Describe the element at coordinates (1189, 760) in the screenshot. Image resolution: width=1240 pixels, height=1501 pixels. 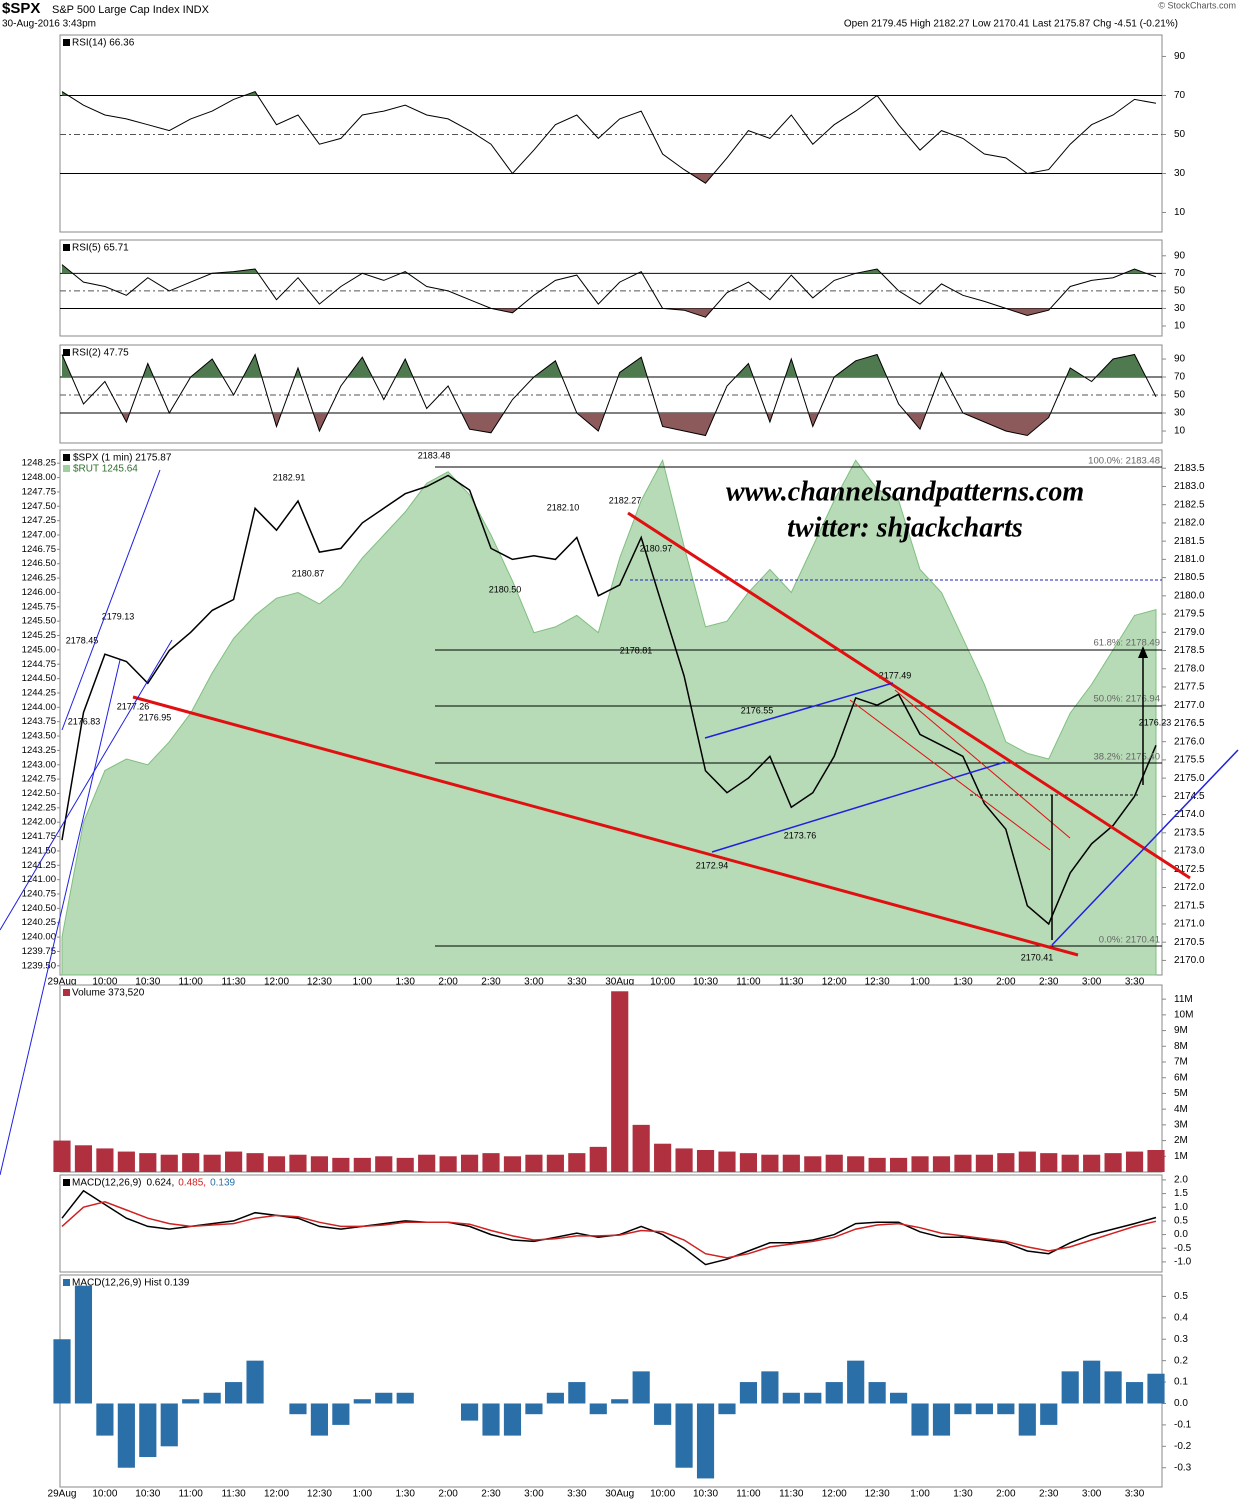
I see `y-tick-label: 2175.5` at that location.